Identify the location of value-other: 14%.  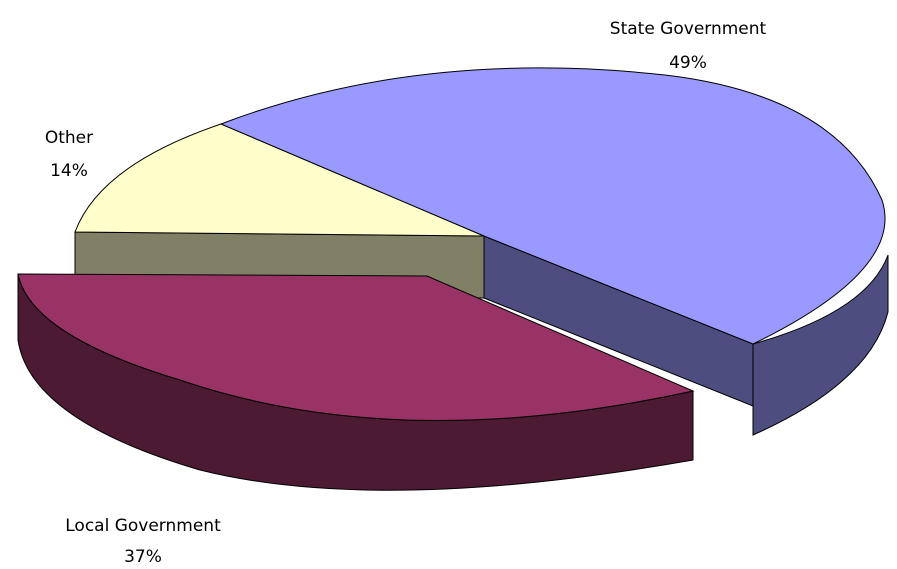
(69, 171).